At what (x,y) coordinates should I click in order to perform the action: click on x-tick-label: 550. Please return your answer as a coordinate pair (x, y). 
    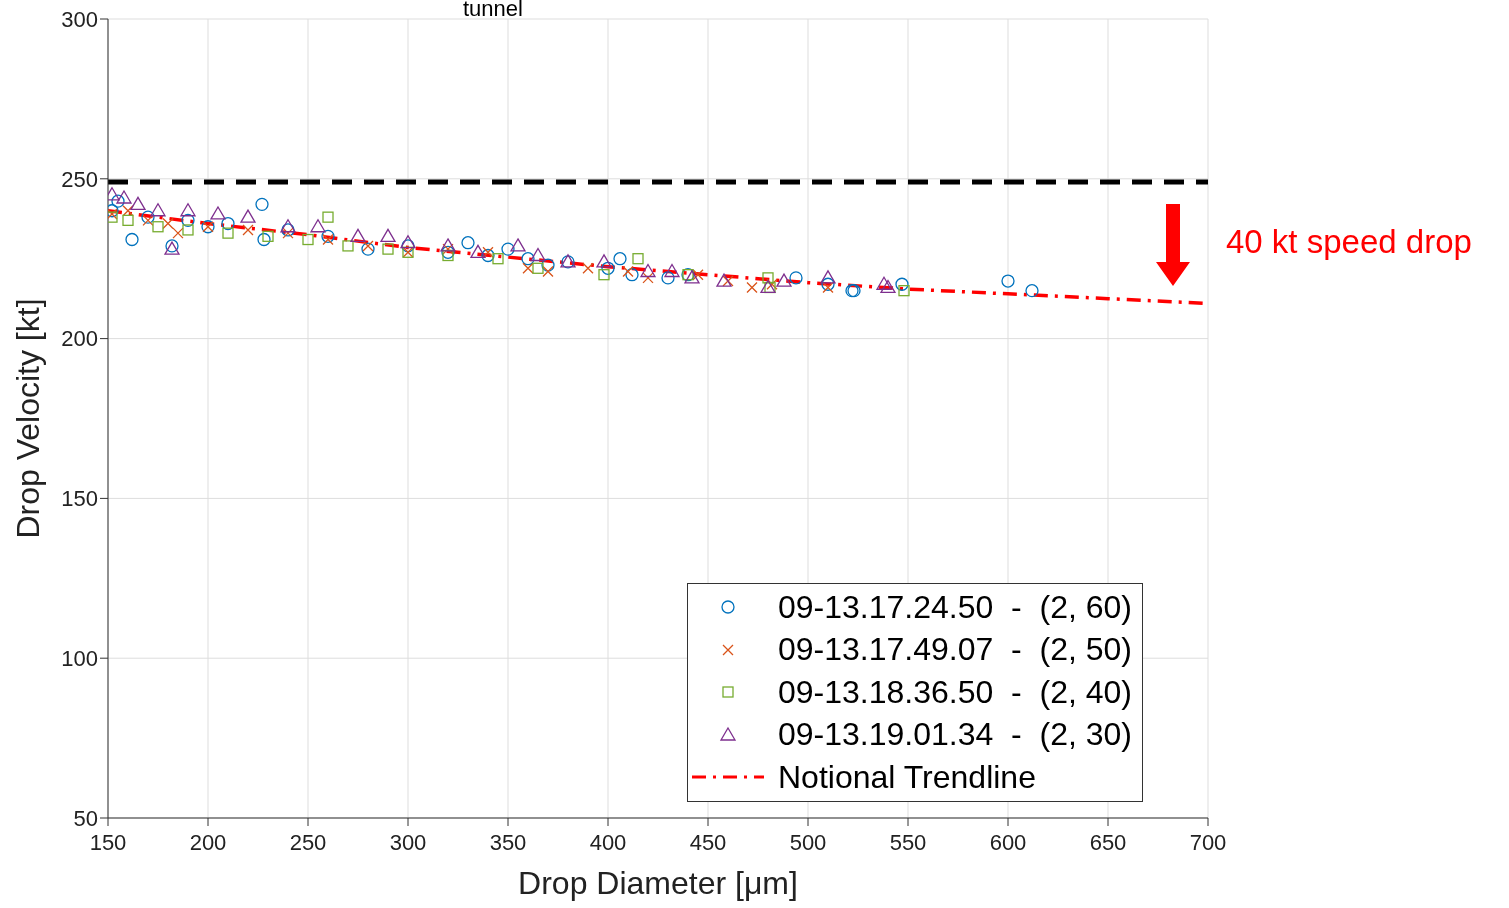
    Looking at the image, I should click on (908, 842).